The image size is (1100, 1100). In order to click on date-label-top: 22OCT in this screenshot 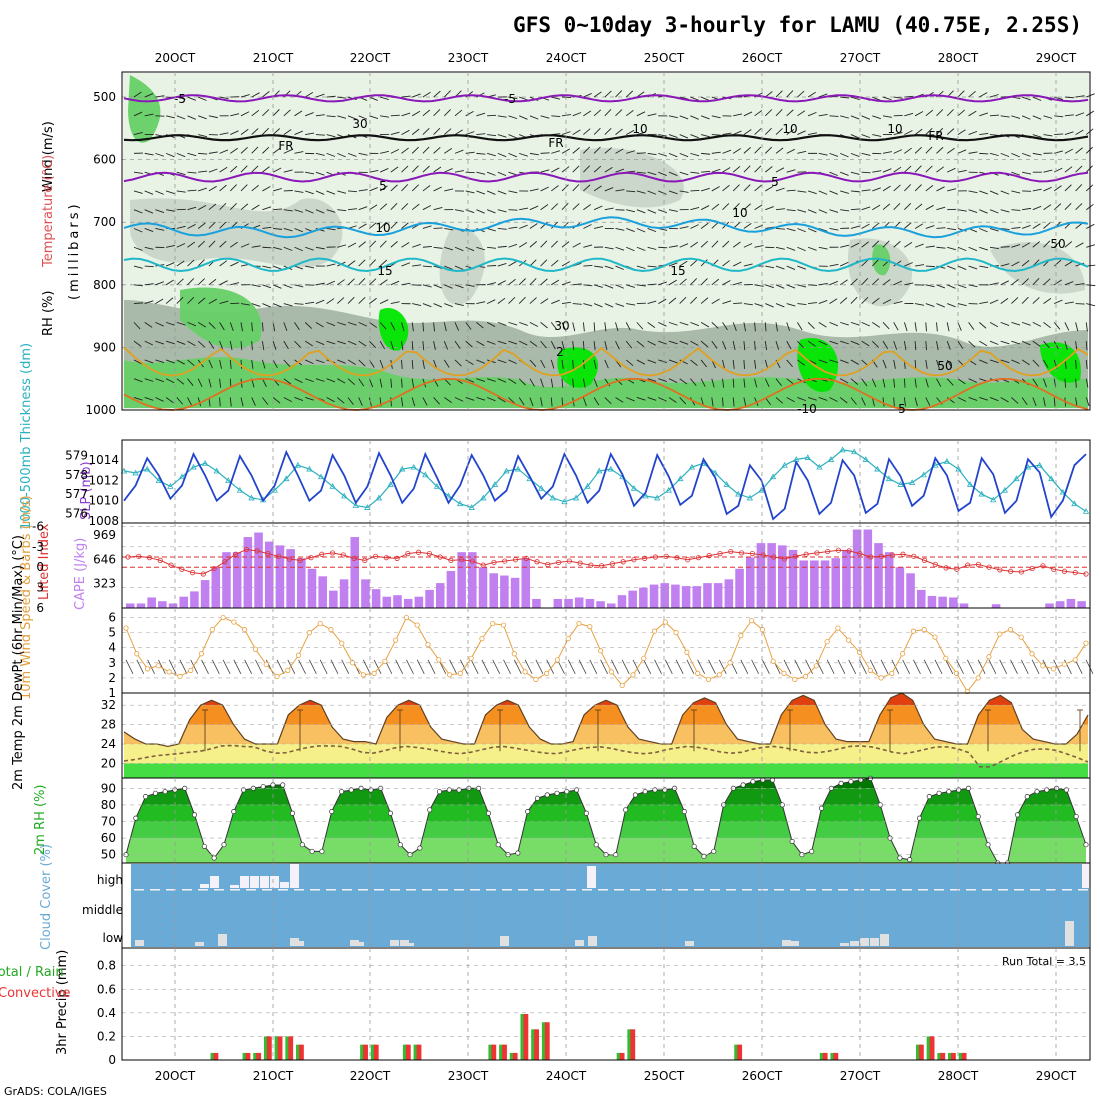, I will do `click(370, 58)`.